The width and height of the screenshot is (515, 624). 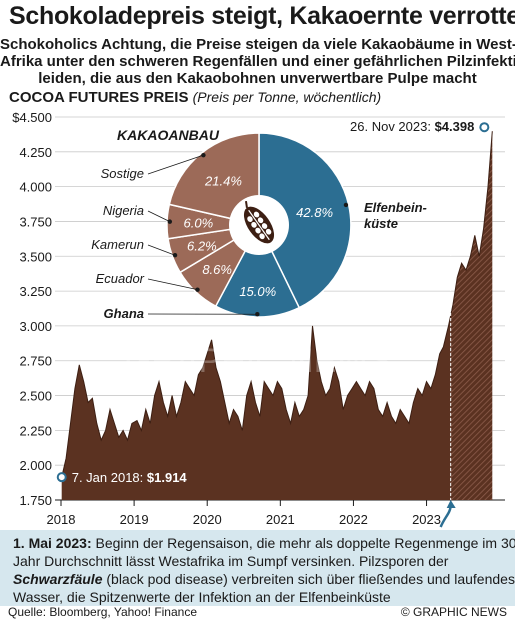 I want to click on x-tick-label: 2023, so click(x=426, y=519).